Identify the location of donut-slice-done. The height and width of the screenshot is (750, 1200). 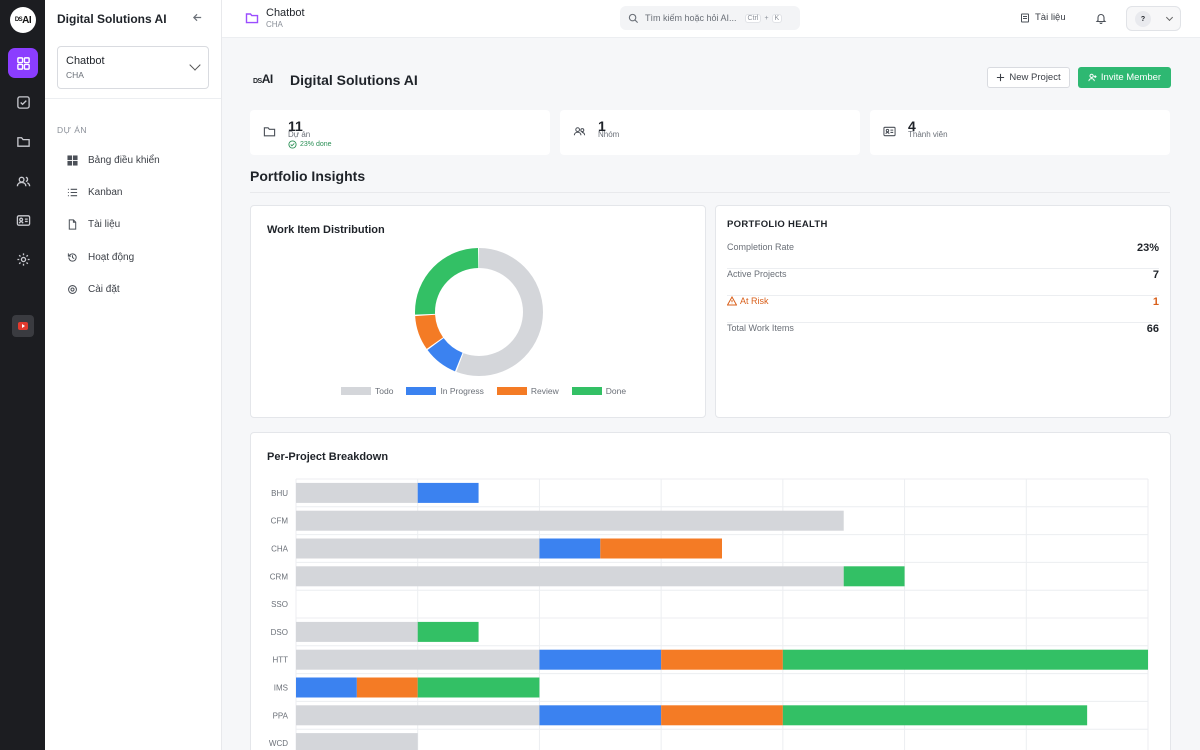
(479, 312).